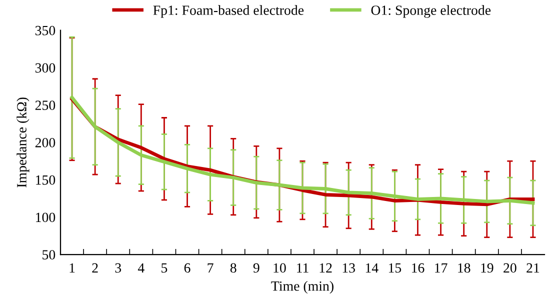 The image size is (550, 303). I want to click on y-tick-label: 200, so click(45, 143).